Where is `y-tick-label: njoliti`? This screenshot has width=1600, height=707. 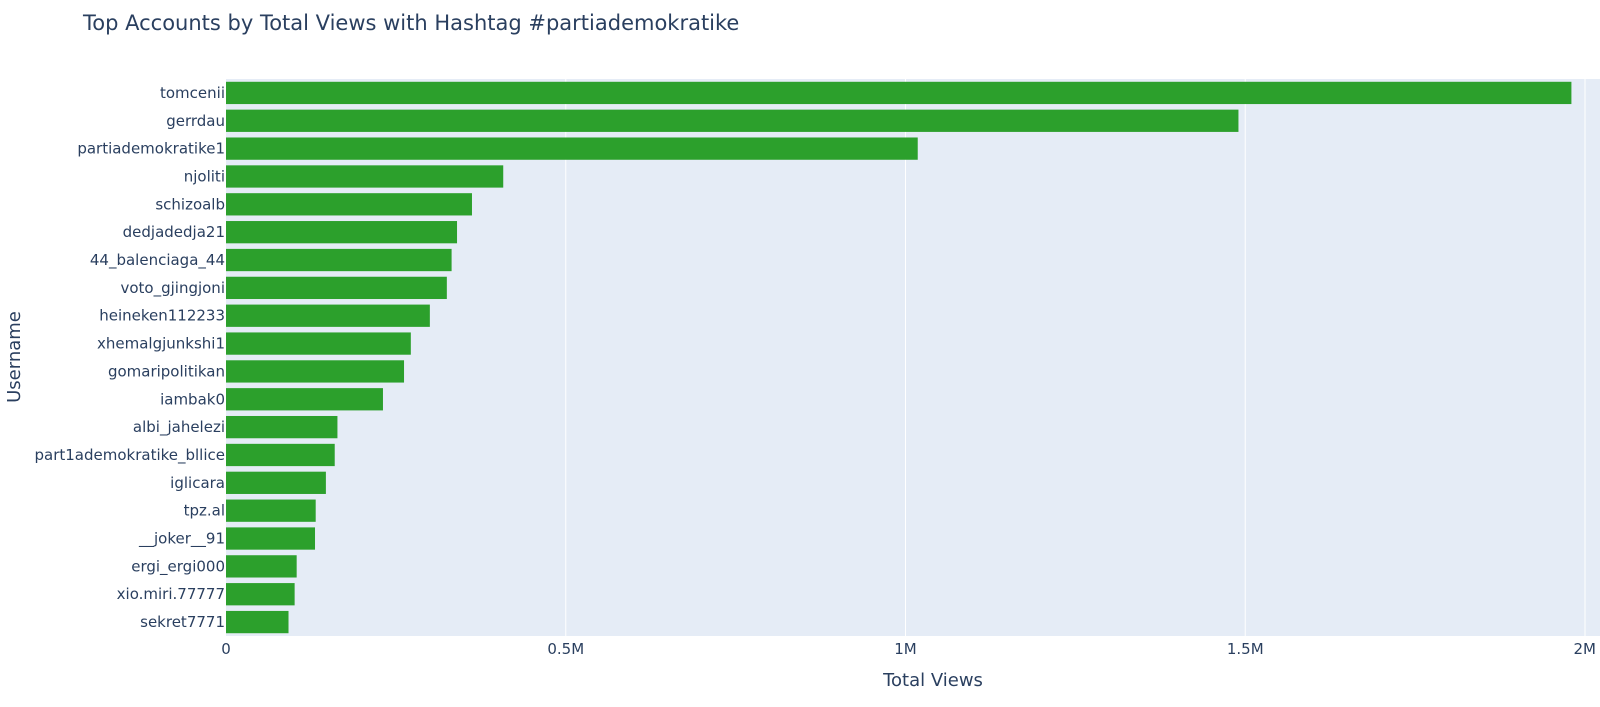 y-tick-label: njoliti is located at coordinates (204, 176).